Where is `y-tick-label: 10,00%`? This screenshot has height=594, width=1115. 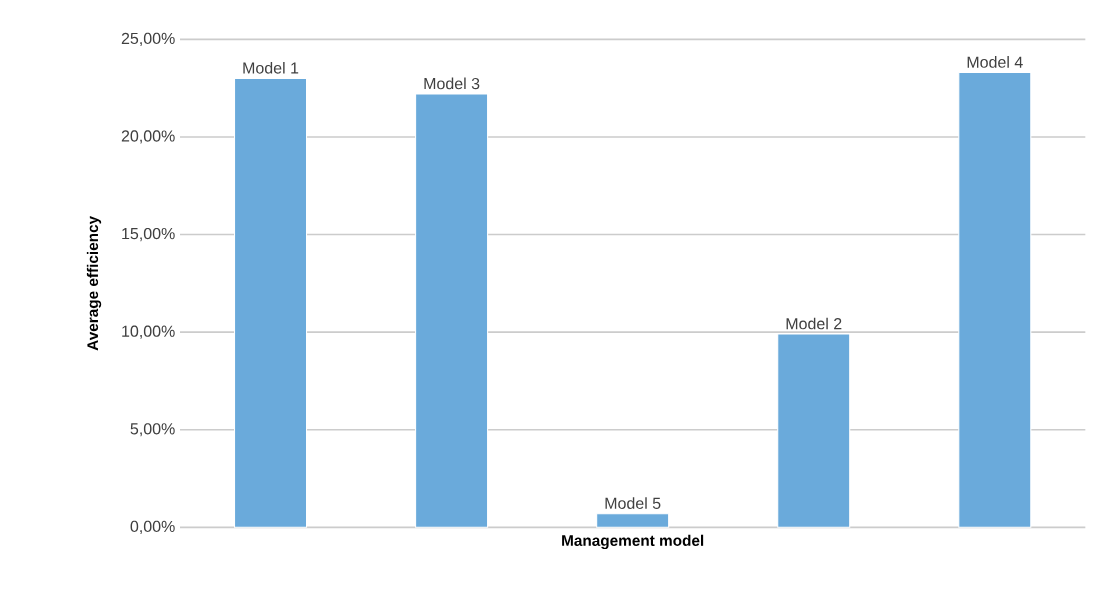 y-tick-label: 10,00% is located at coordinates (148, 332).